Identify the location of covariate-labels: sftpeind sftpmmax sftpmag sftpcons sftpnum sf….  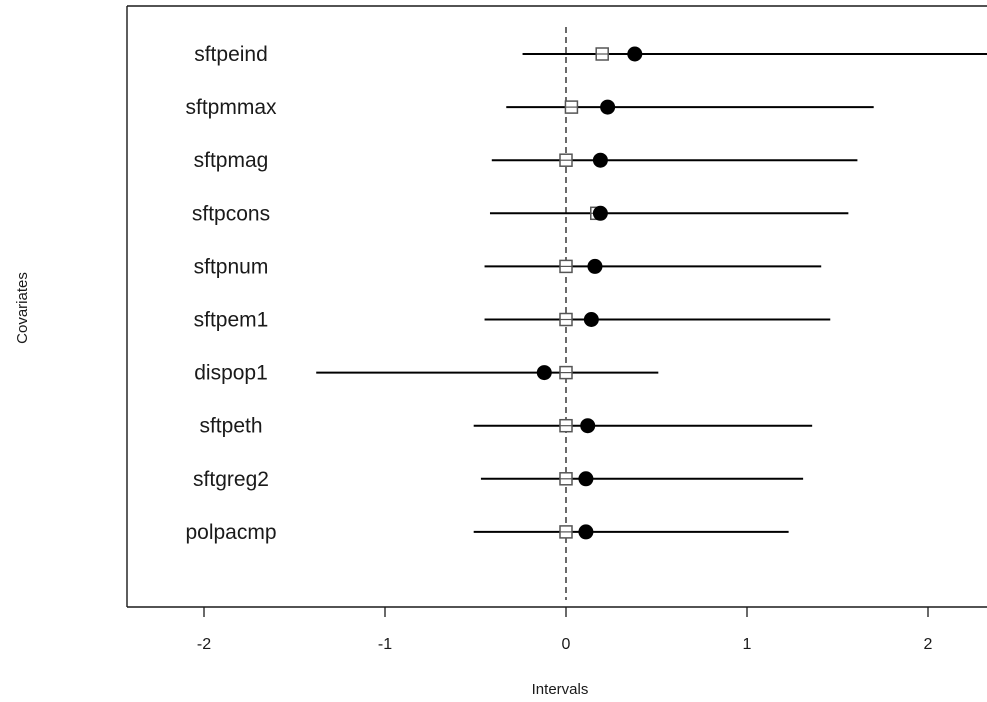
(231, 293).